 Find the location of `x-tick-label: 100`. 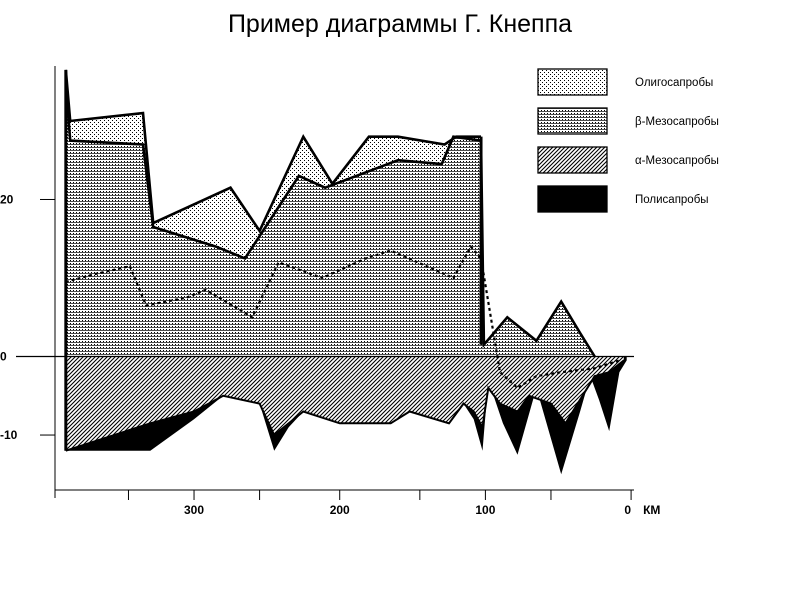

x-tick-label: 100 is located at coordinates (485, 510).